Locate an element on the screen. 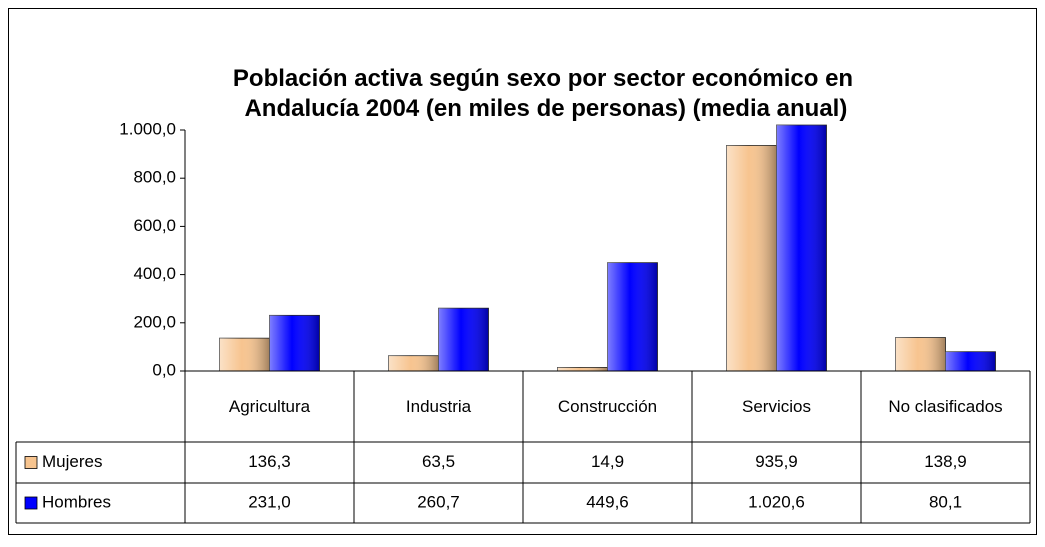  data-label: 14,9 is located at coordinates (607, 461).